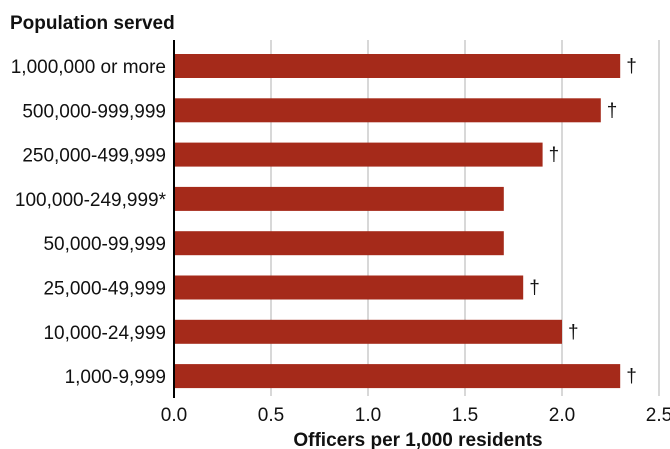  Describe the element at coordinates (658, 415) in the screenshot. I see `x-tick-label: 2.5` at that location.